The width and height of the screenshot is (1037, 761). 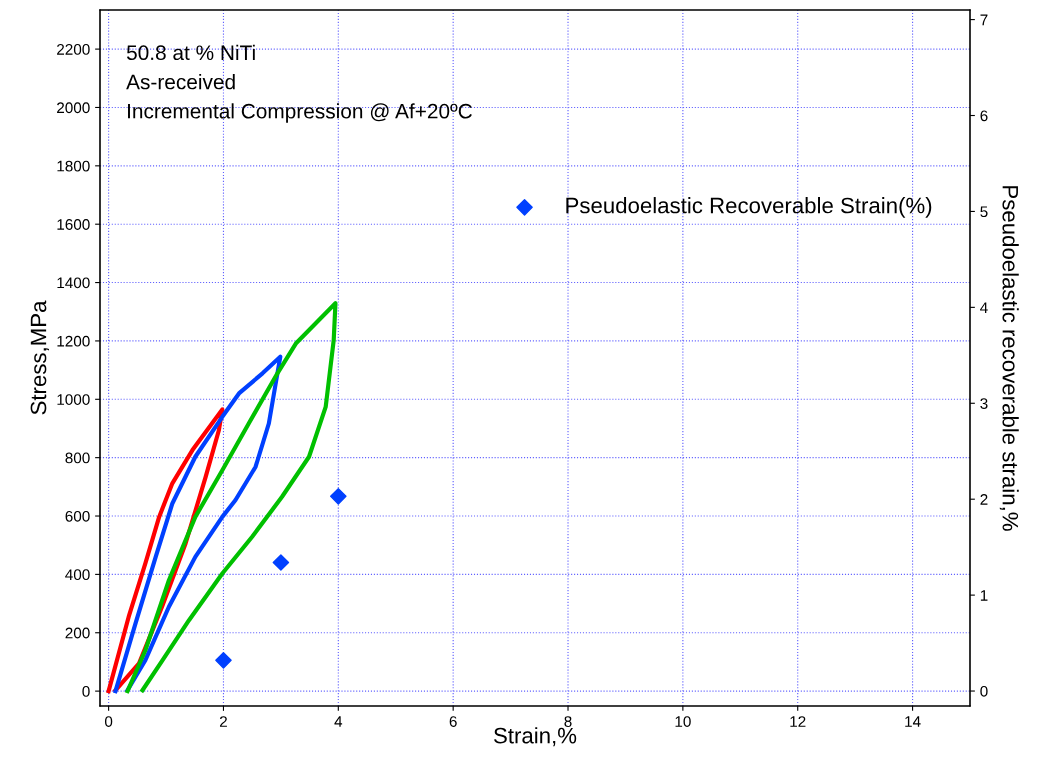 What do you see at coordinates (984, 403) in the screenshot?
I see `y2-tick-label: 3` at bounding box center [984, 403].